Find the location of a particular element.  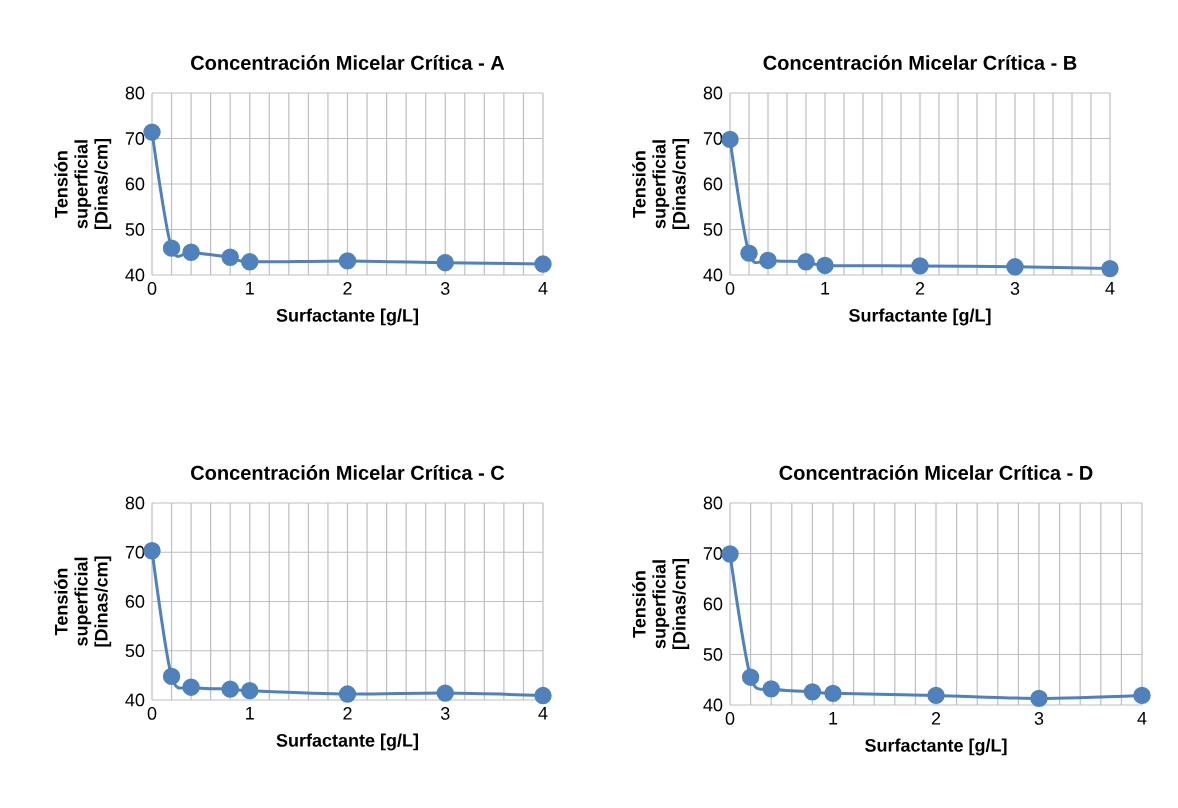

chart-title: Concentración Micelar Crítica - A is located at coordinates (348, 62).